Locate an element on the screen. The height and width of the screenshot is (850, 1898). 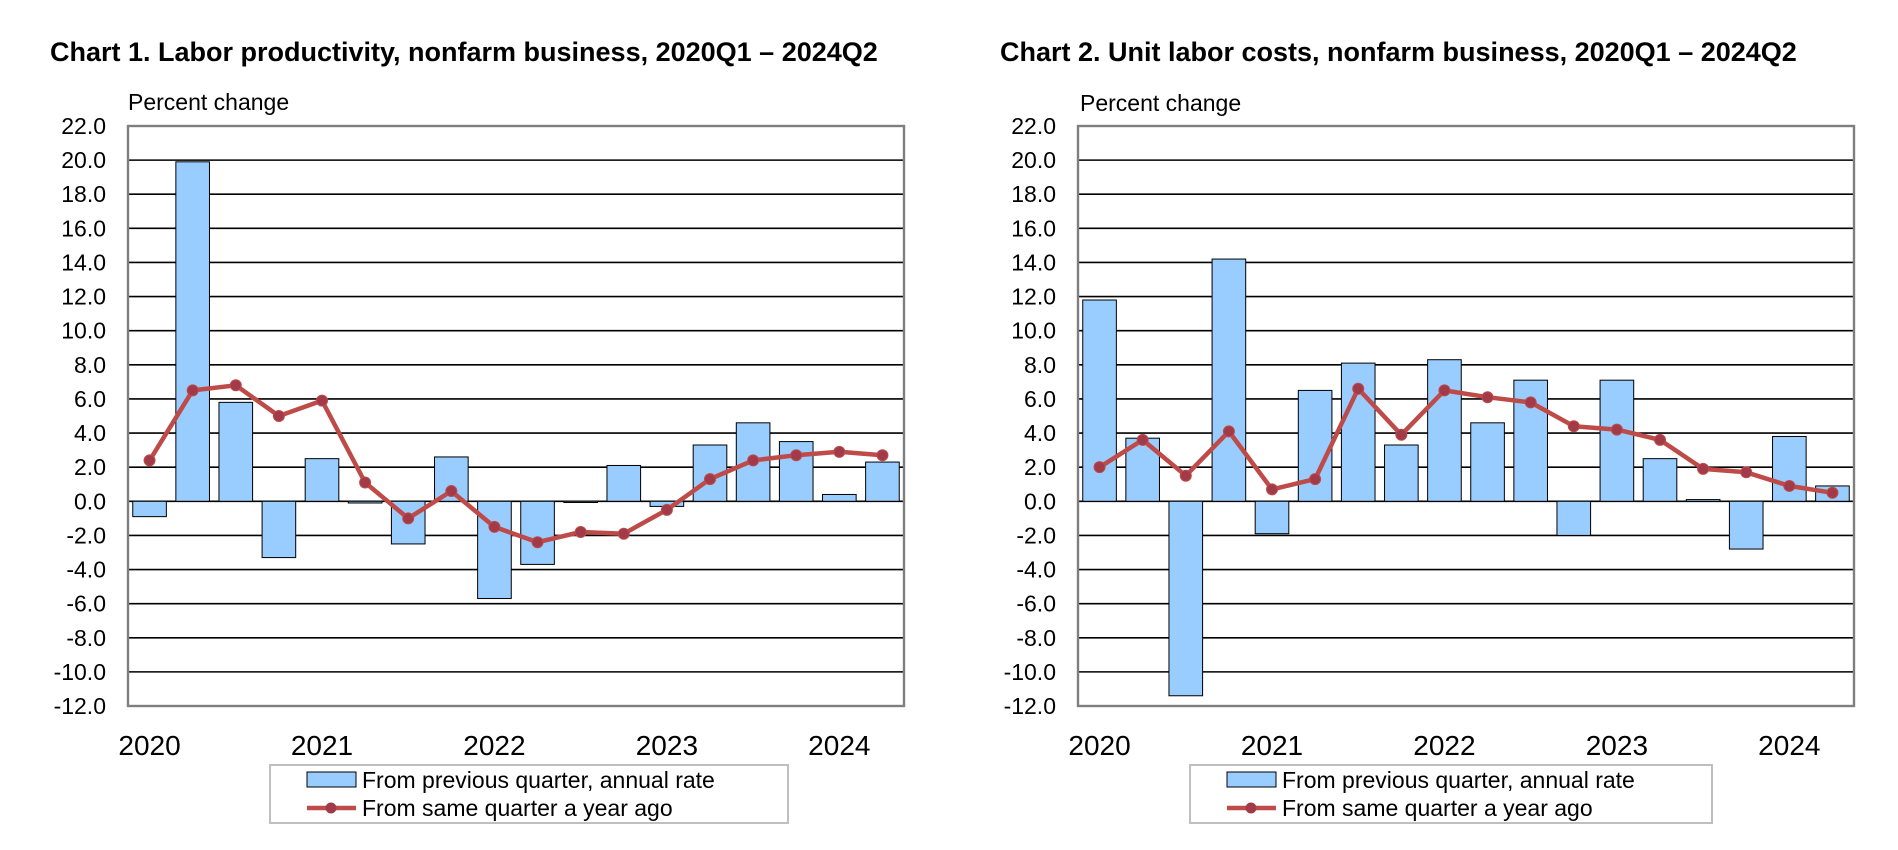
x-tick-label: 2022 is located at coordinates (1444, 745).